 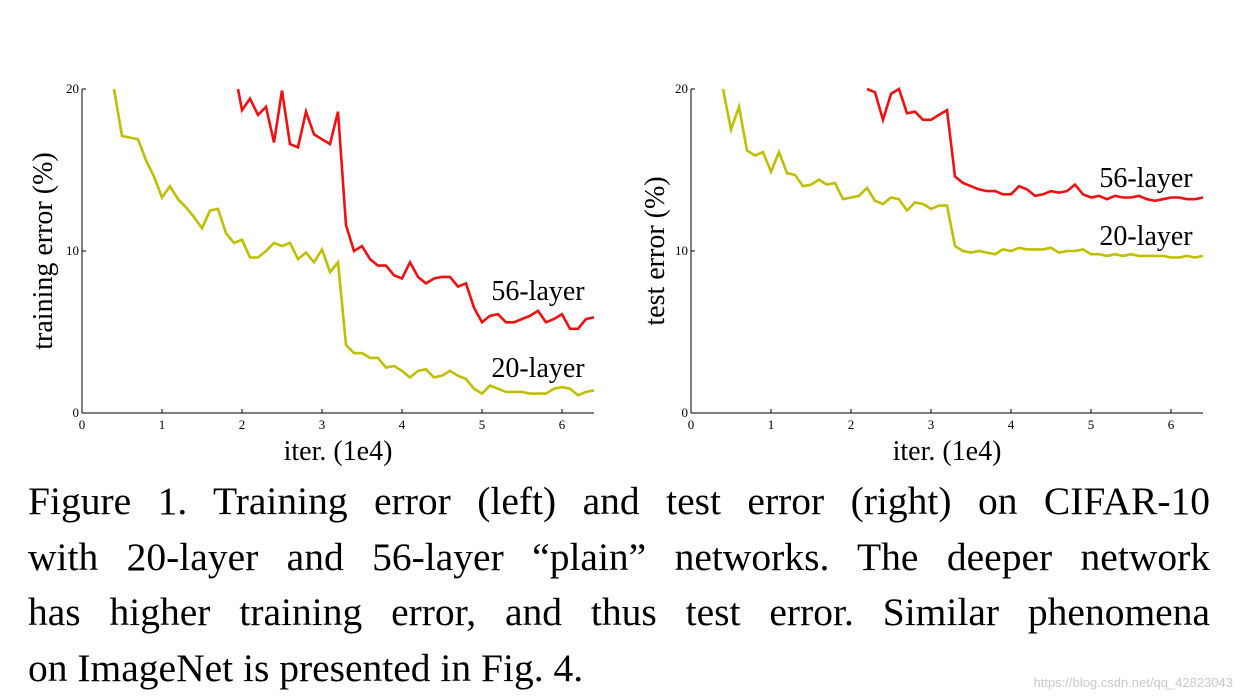 I want to click on series-line-20-layer, so click(x=962, y=173).